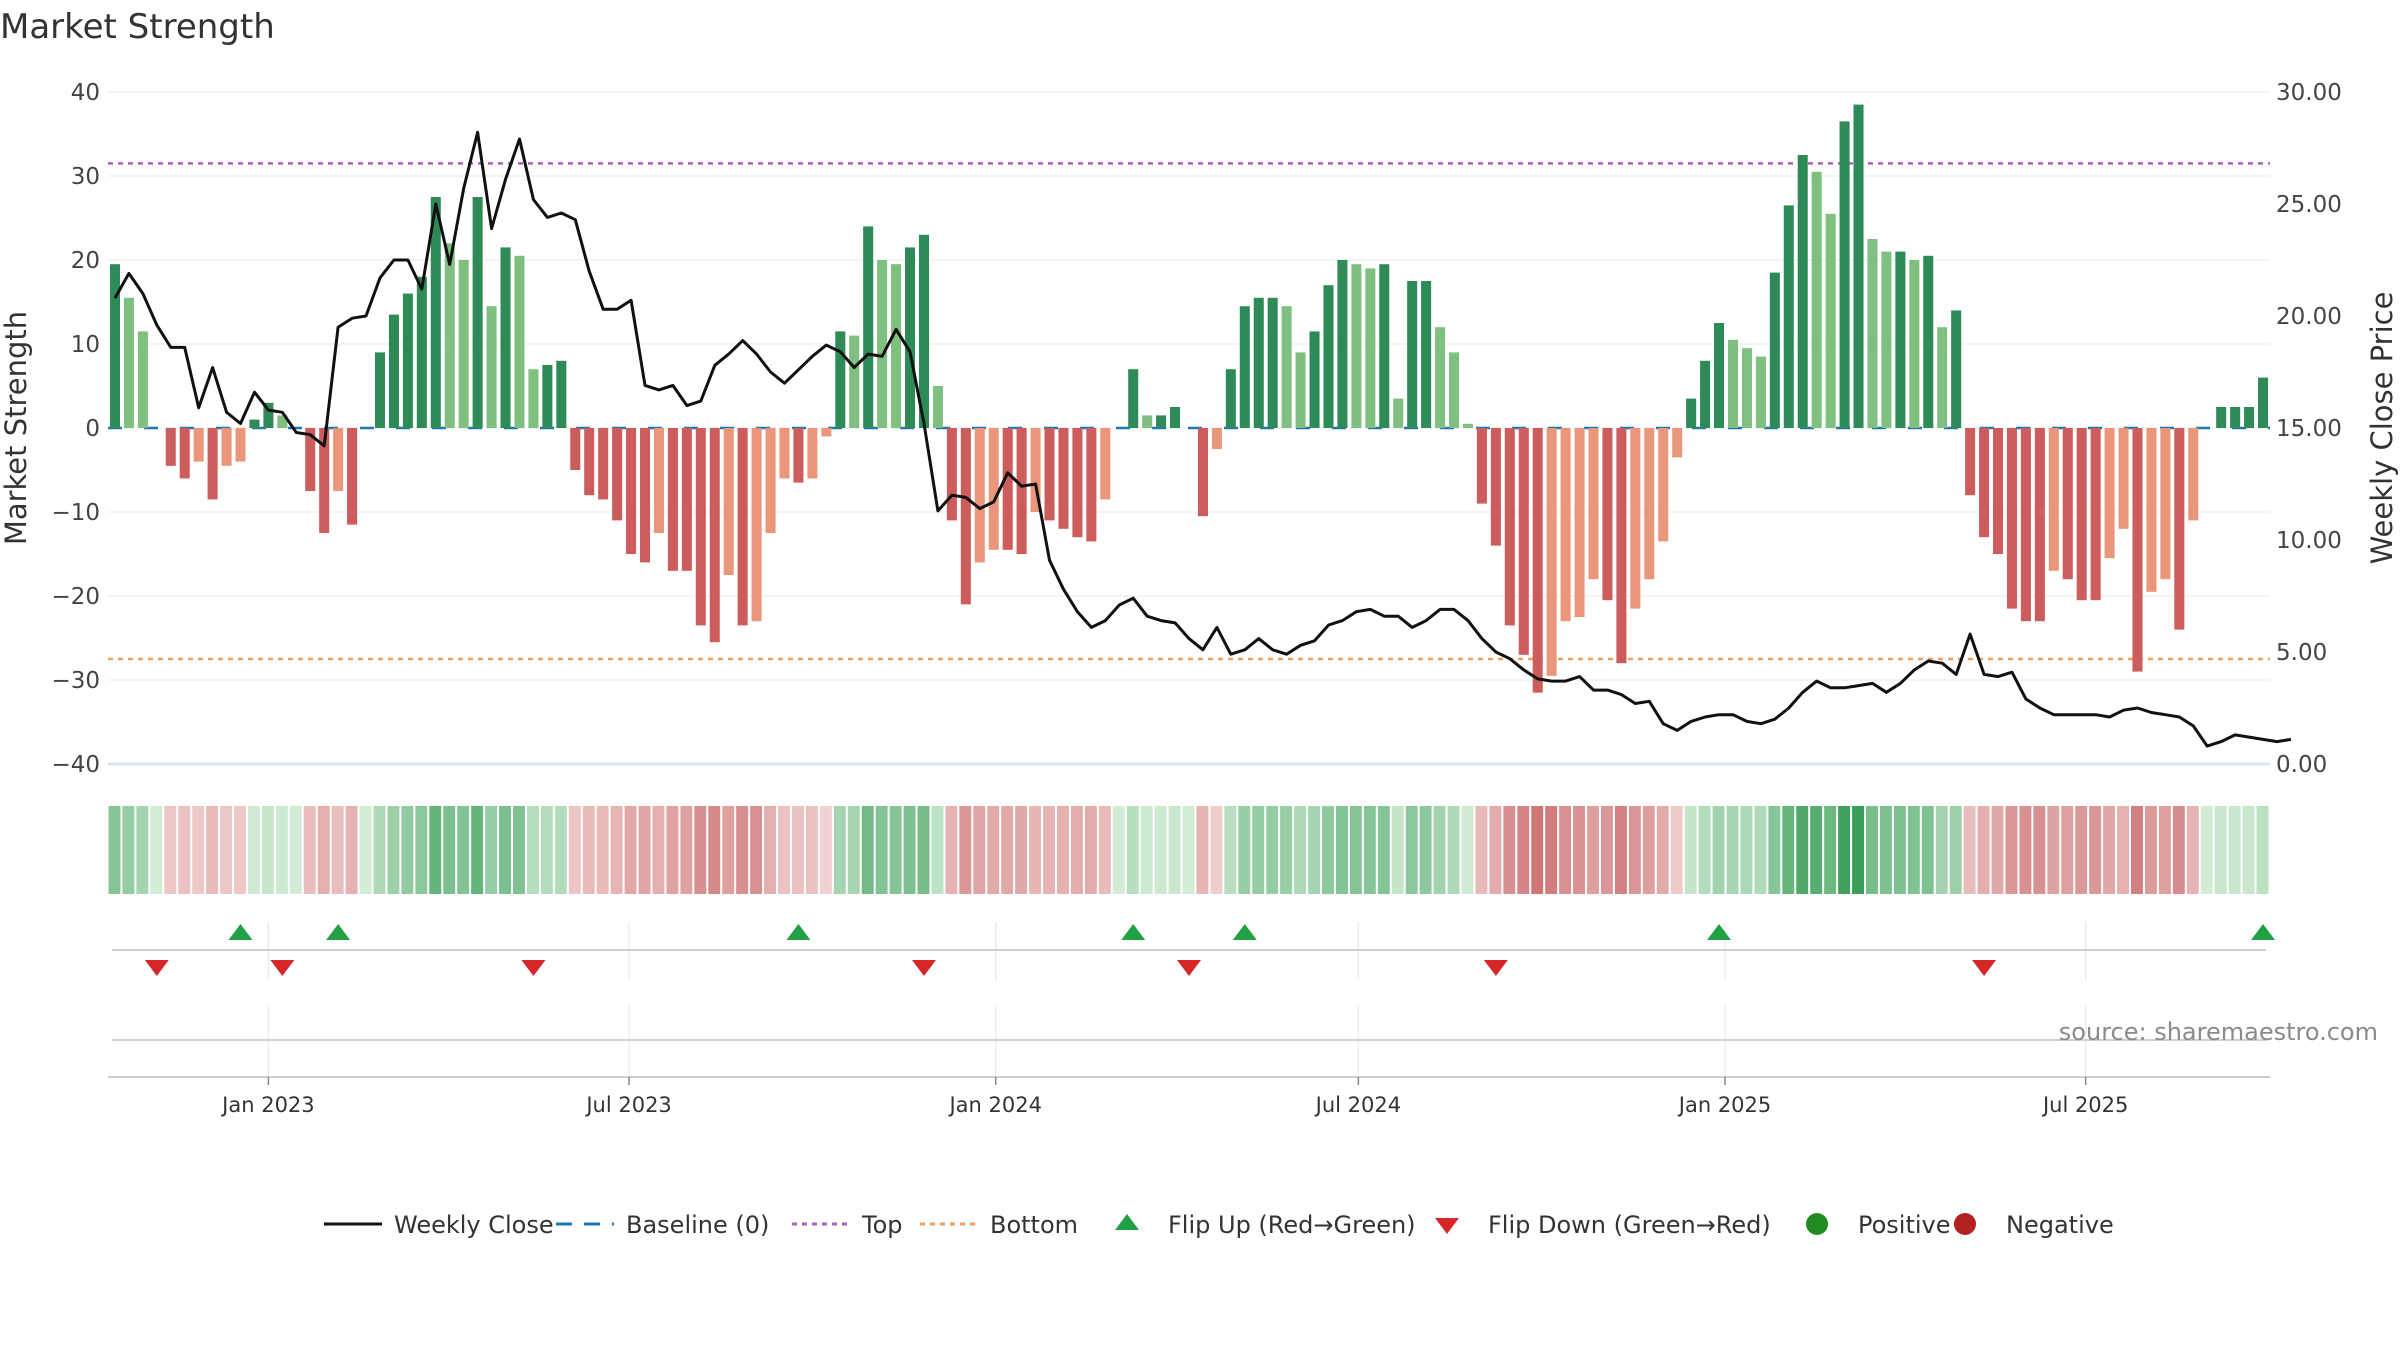 The image size is (2400, 1350). What do you see at coordinates (137, 27) in the screenshot?
I see `chart-title: Market Strength` at bounding box center [137, 27].